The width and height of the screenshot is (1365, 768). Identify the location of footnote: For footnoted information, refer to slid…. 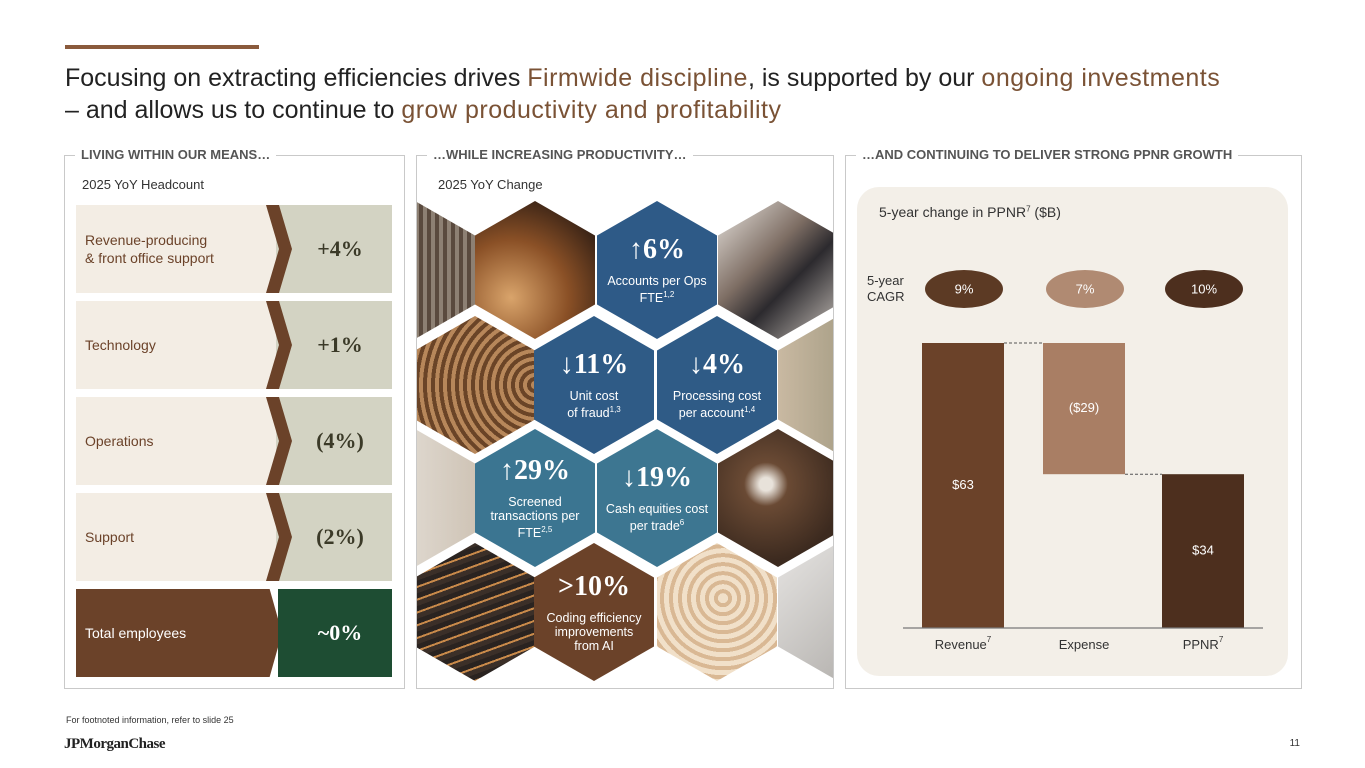
(150, 720).